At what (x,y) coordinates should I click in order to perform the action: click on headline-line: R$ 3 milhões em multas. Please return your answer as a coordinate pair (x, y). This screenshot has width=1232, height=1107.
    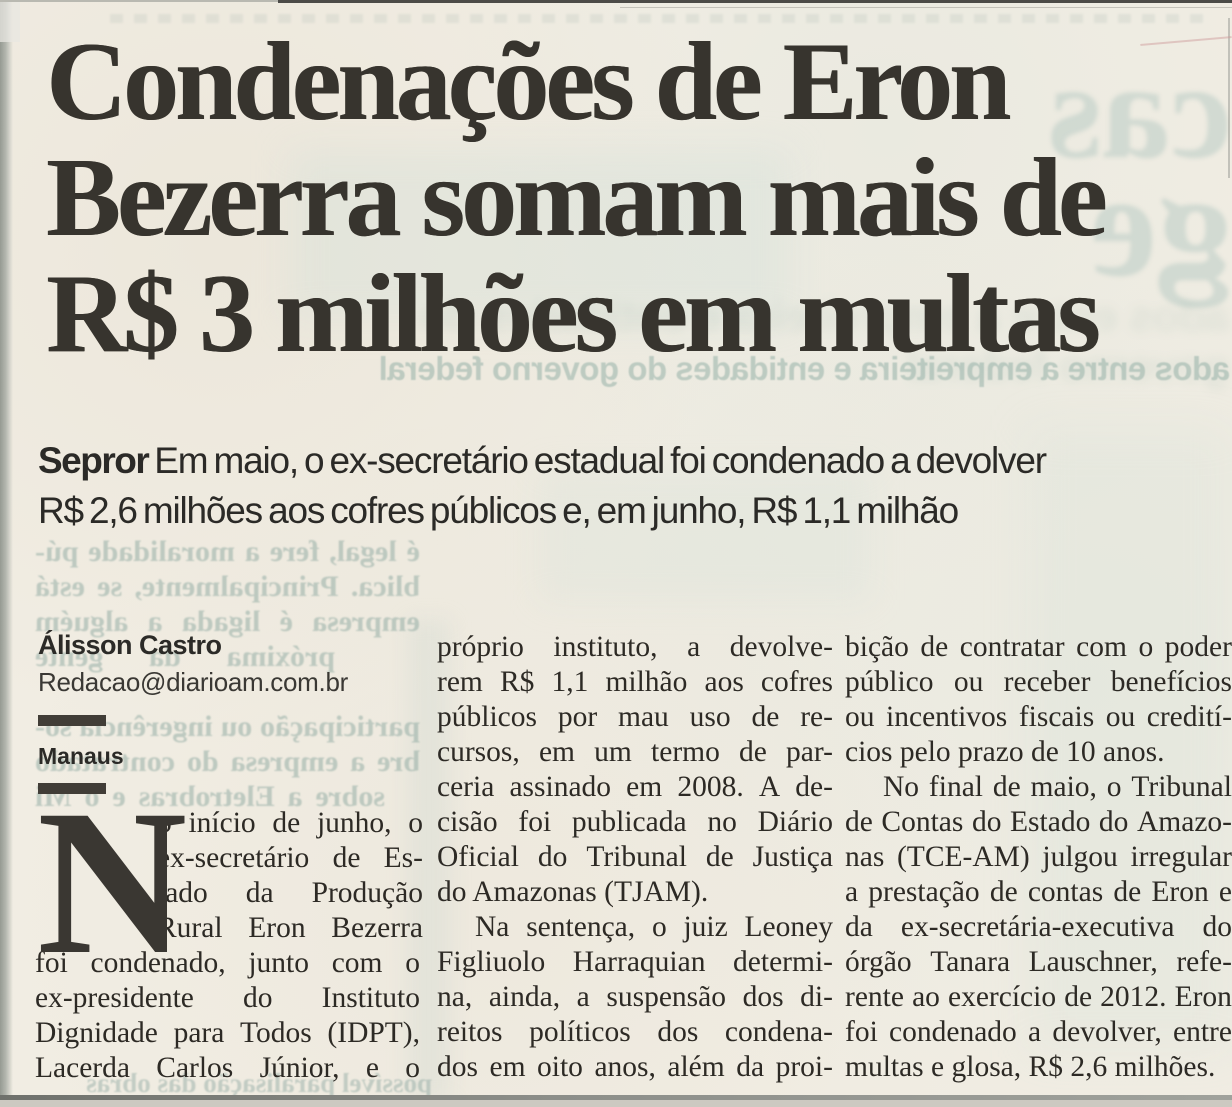
    Looking at the image, I should click on (573, 314).